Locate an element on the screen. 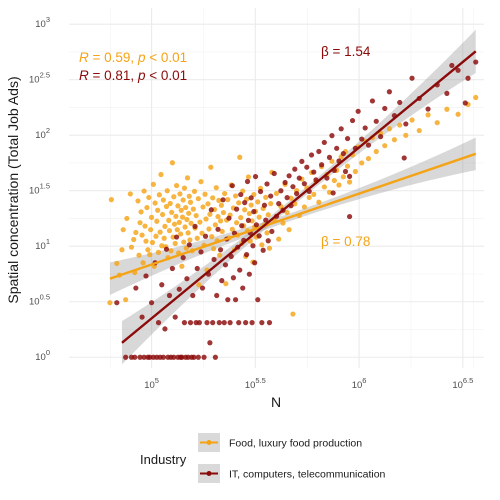 The height and width of the screenshot is (500, 500). y-tick-labels: 100 100.5 101 101.5 102 102.5 103 is located at coordinates (39, 189).